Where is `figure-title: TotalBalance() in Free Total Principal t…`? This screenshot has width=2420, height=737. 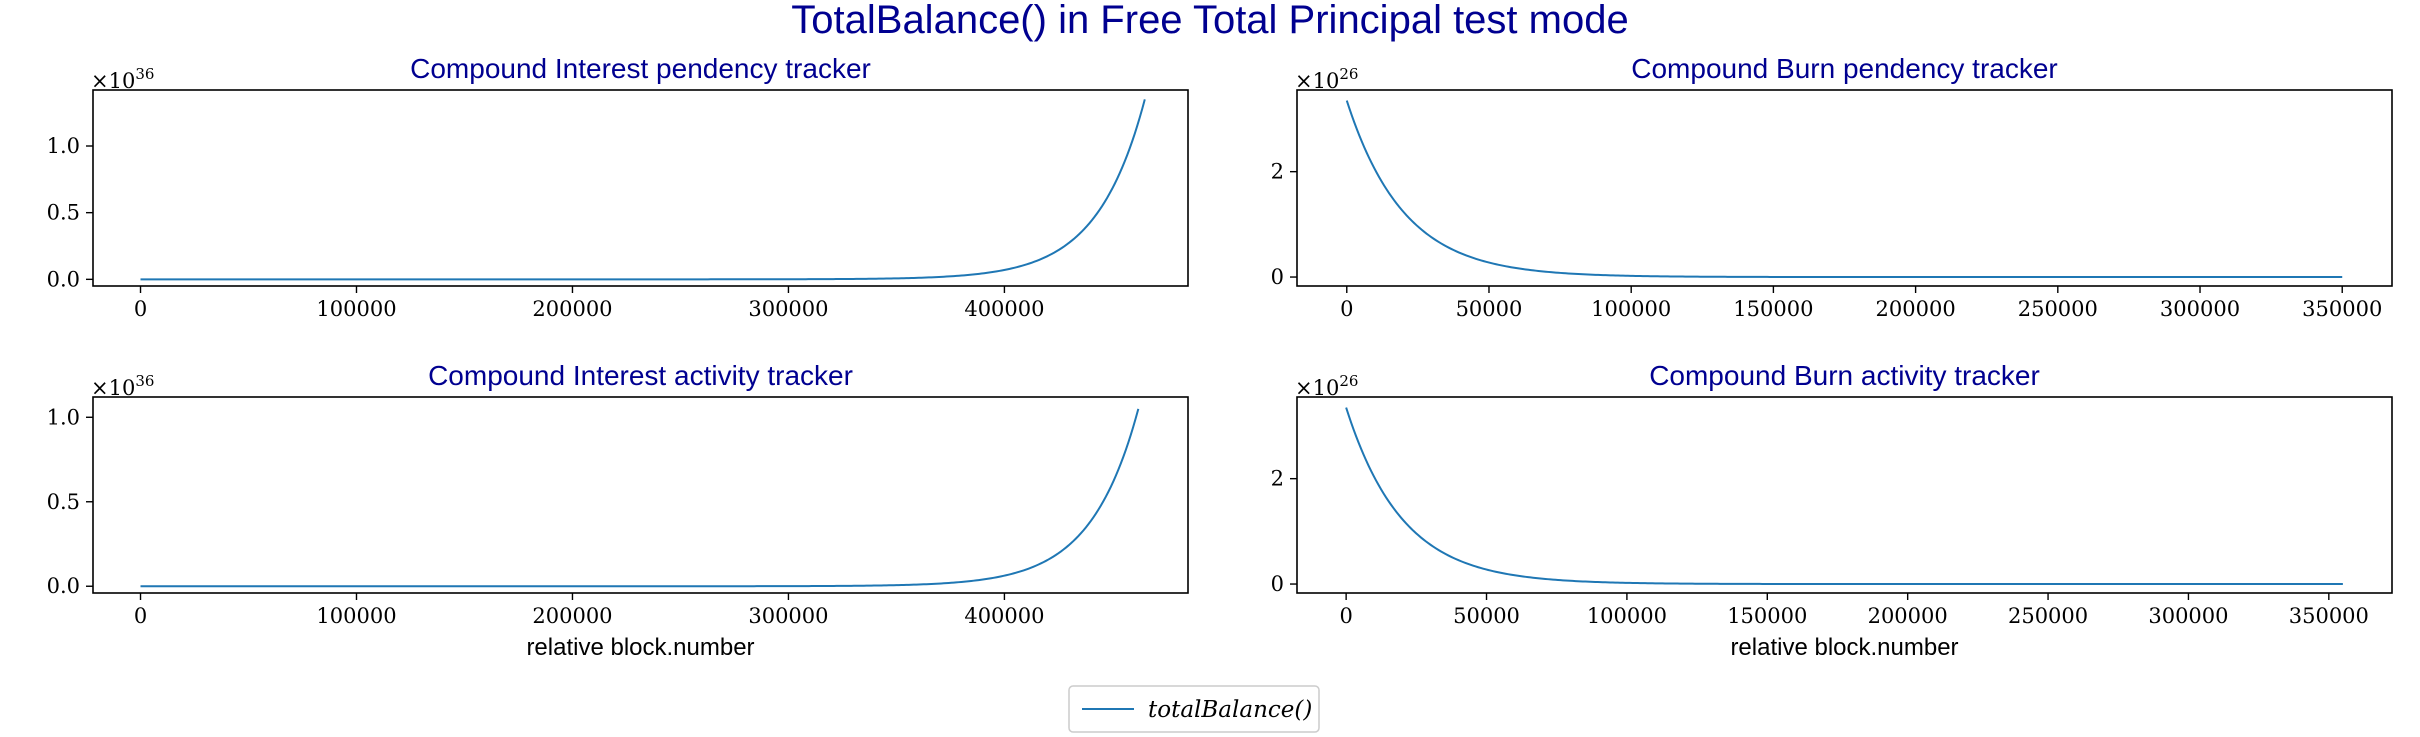 figure-title: TotalBalance() in Free Total Principal t… is located at coordinates (1209, 21).